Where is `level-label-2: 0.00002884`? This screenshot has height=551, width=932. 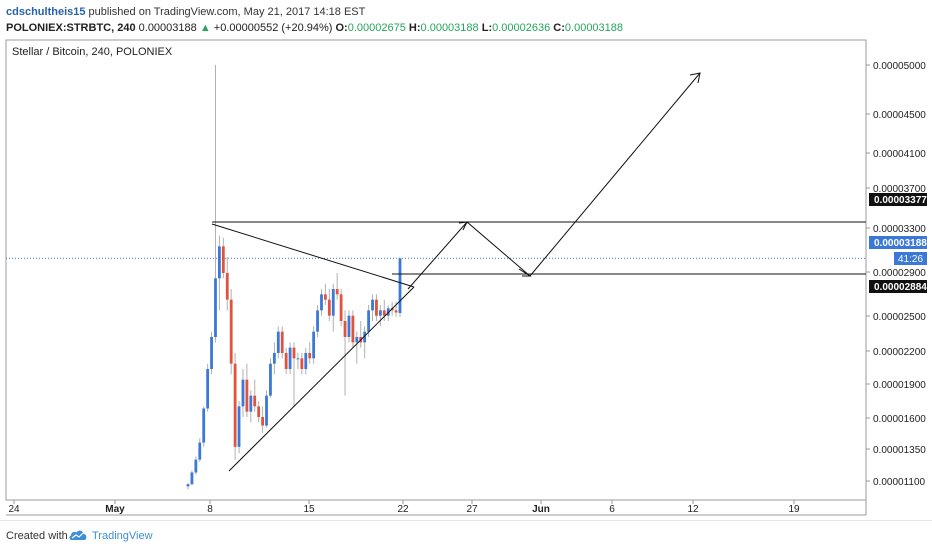 level-label-2: 0.00002884 is located at coordinates (900, 287).